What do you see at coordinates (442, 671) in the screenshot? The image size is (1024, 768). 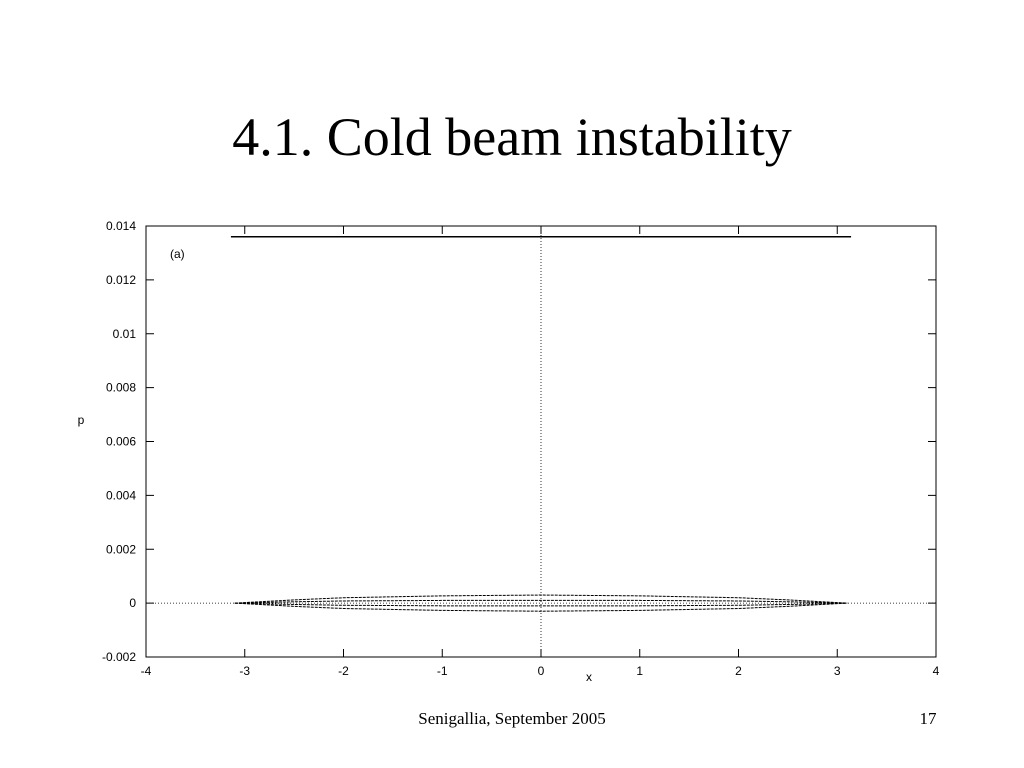 I see `x-tick-label: -1` at bounding box center [442, 671].